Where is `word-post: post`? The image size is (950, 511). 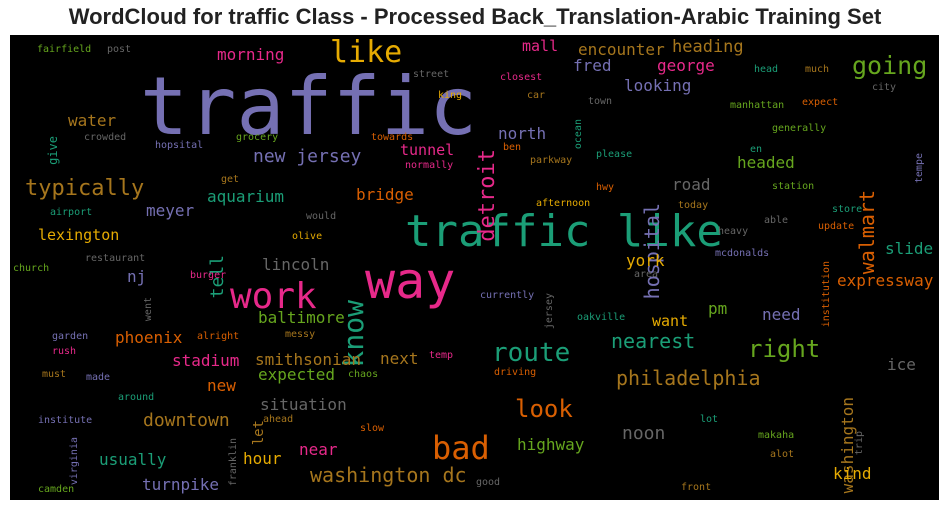
word-post: post is located at coordinates (119, 49).